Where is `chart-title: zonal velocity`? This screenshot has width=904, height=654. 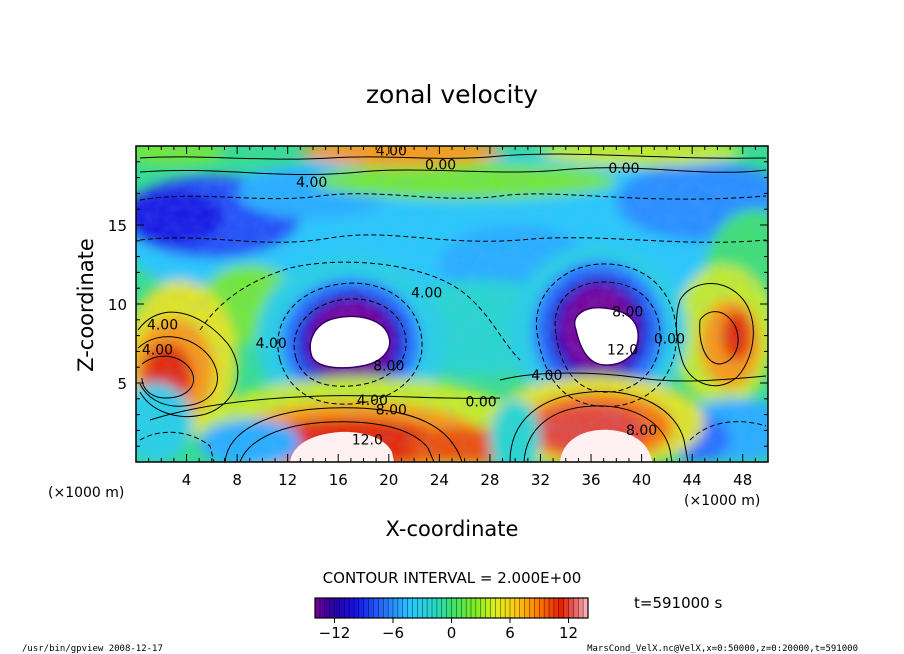
chart-title: zonal velocity is located at coordinates (452, 94).